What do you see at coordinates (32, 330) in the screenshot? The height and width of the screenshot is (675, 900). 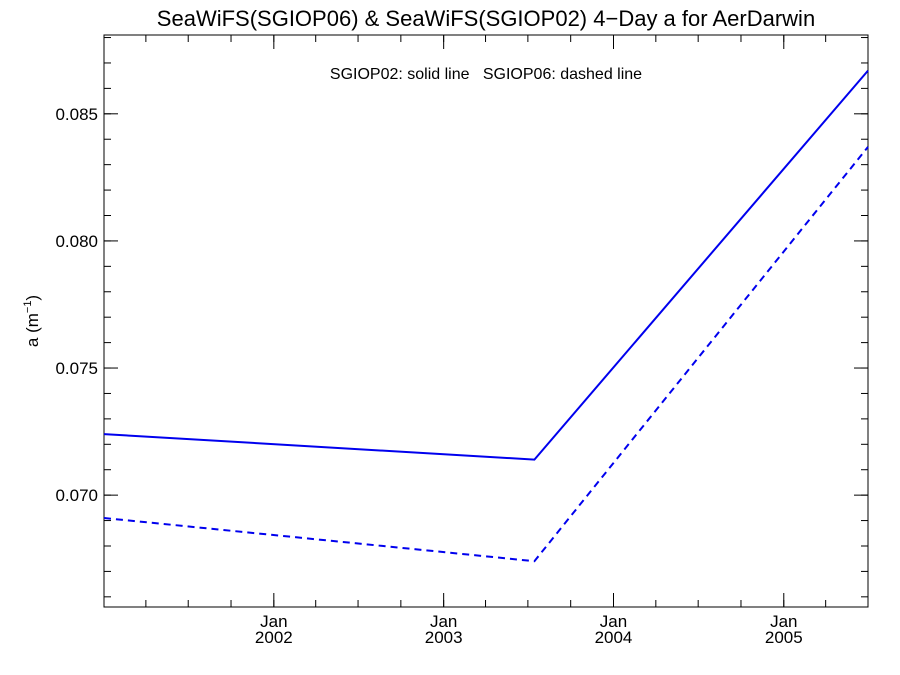 I see `y-axis-title-base: a (m` at bounding box center [32, 330].